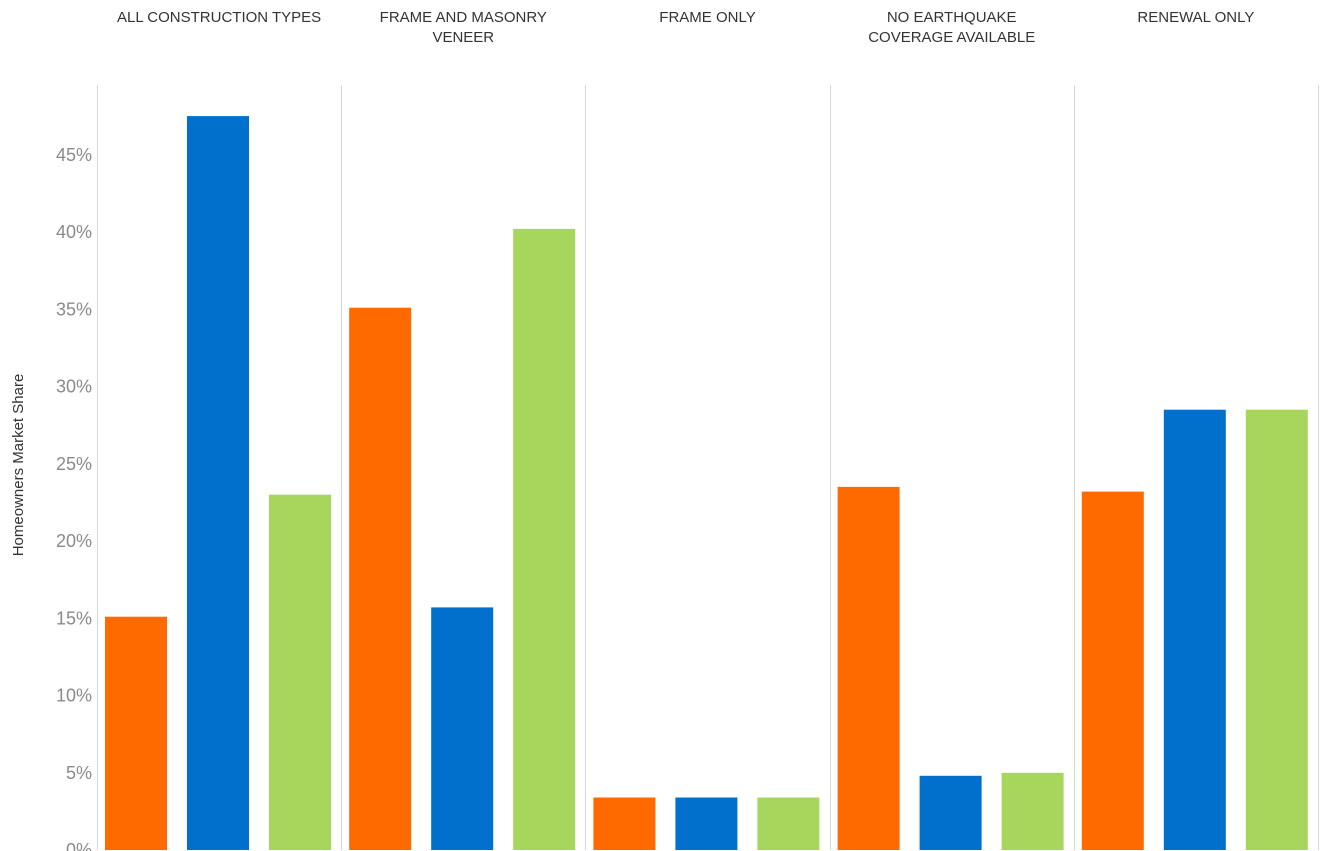 This screenshot has width=1333, height=851. I want to click on category-label-line: RENEWAL ONLY, so click(1195, 17).